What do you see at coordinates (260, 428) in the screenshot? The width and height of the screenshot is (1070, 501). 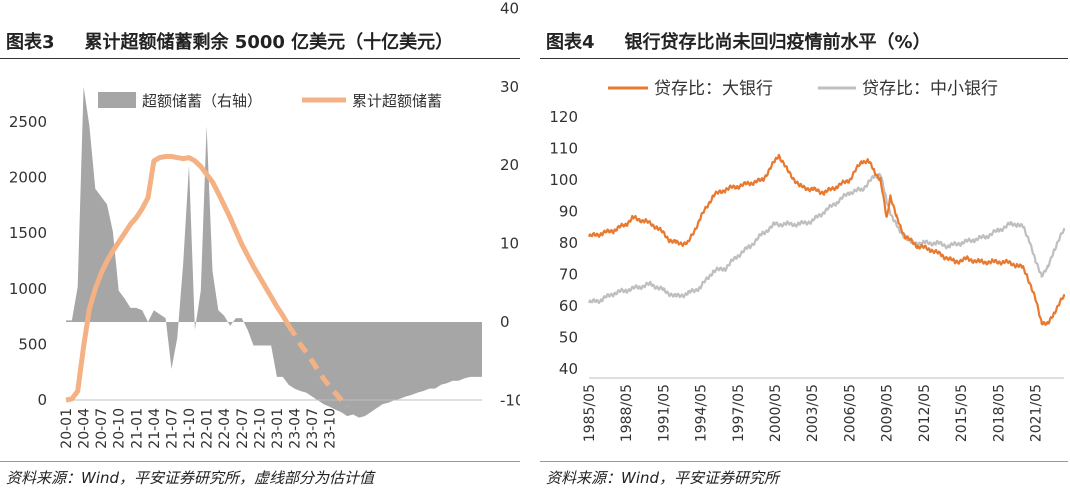 I see `x-tick-label: 22-10` at bounding box center [260, 428].